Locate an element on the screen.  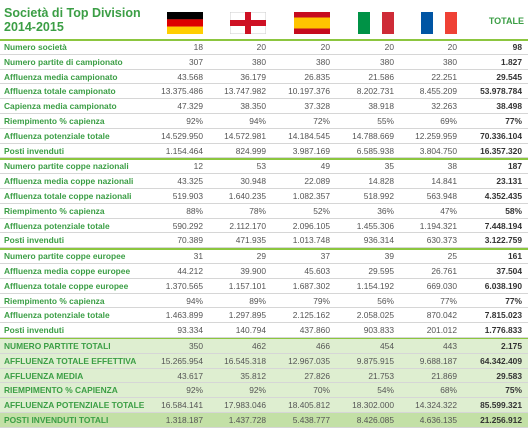
value-cell: 8.426.085 is located at coordinates (375, 420).